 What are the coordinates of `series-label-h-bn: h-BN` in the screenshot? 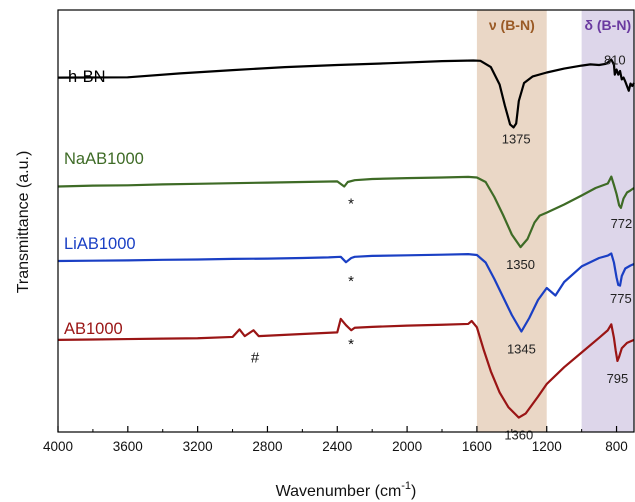 It's located at (87, 77).